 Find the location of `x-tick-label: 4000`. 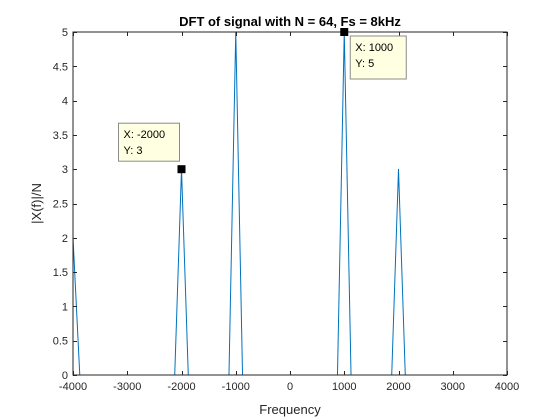

x-tick-label: 4000 is located at coordinates (507, 387).